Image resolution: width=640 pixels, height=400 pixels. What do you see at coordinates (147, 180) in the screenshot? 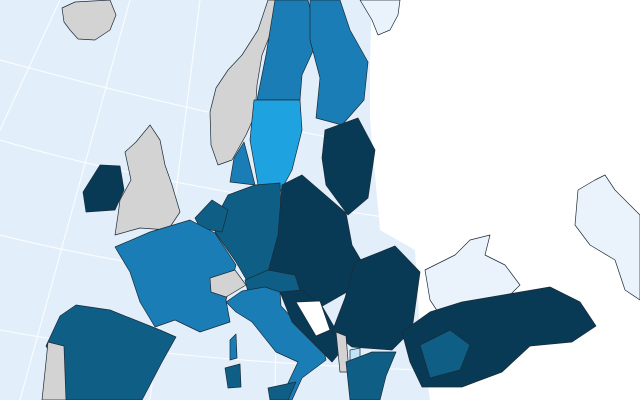
I see `country-uk` at bounding box center [147, 180].